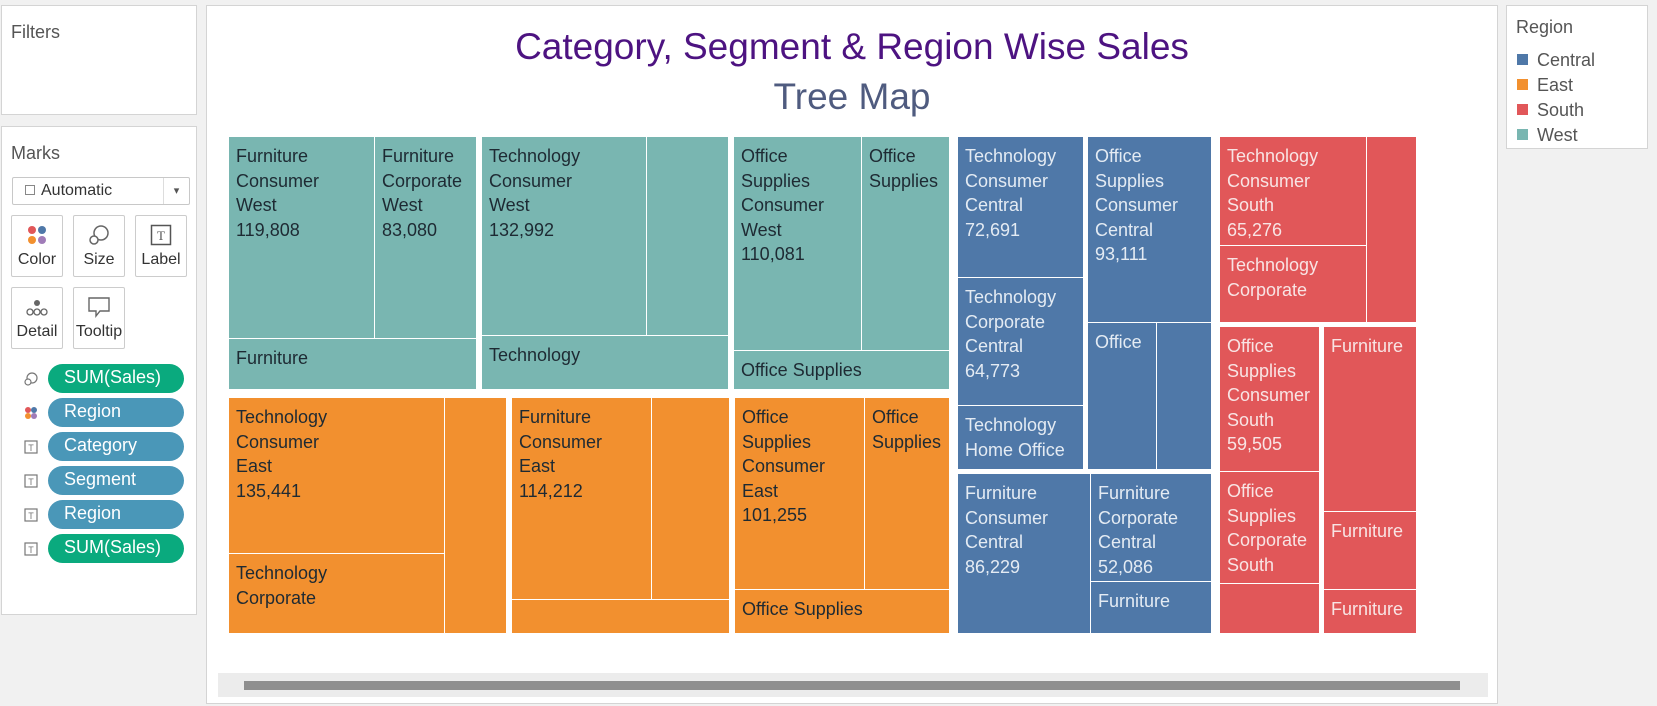  What do you see at coordinates (802, 609) in the screenshot?
I see `cell-label-line: Office Supplies` at bounding box center [802, 609].